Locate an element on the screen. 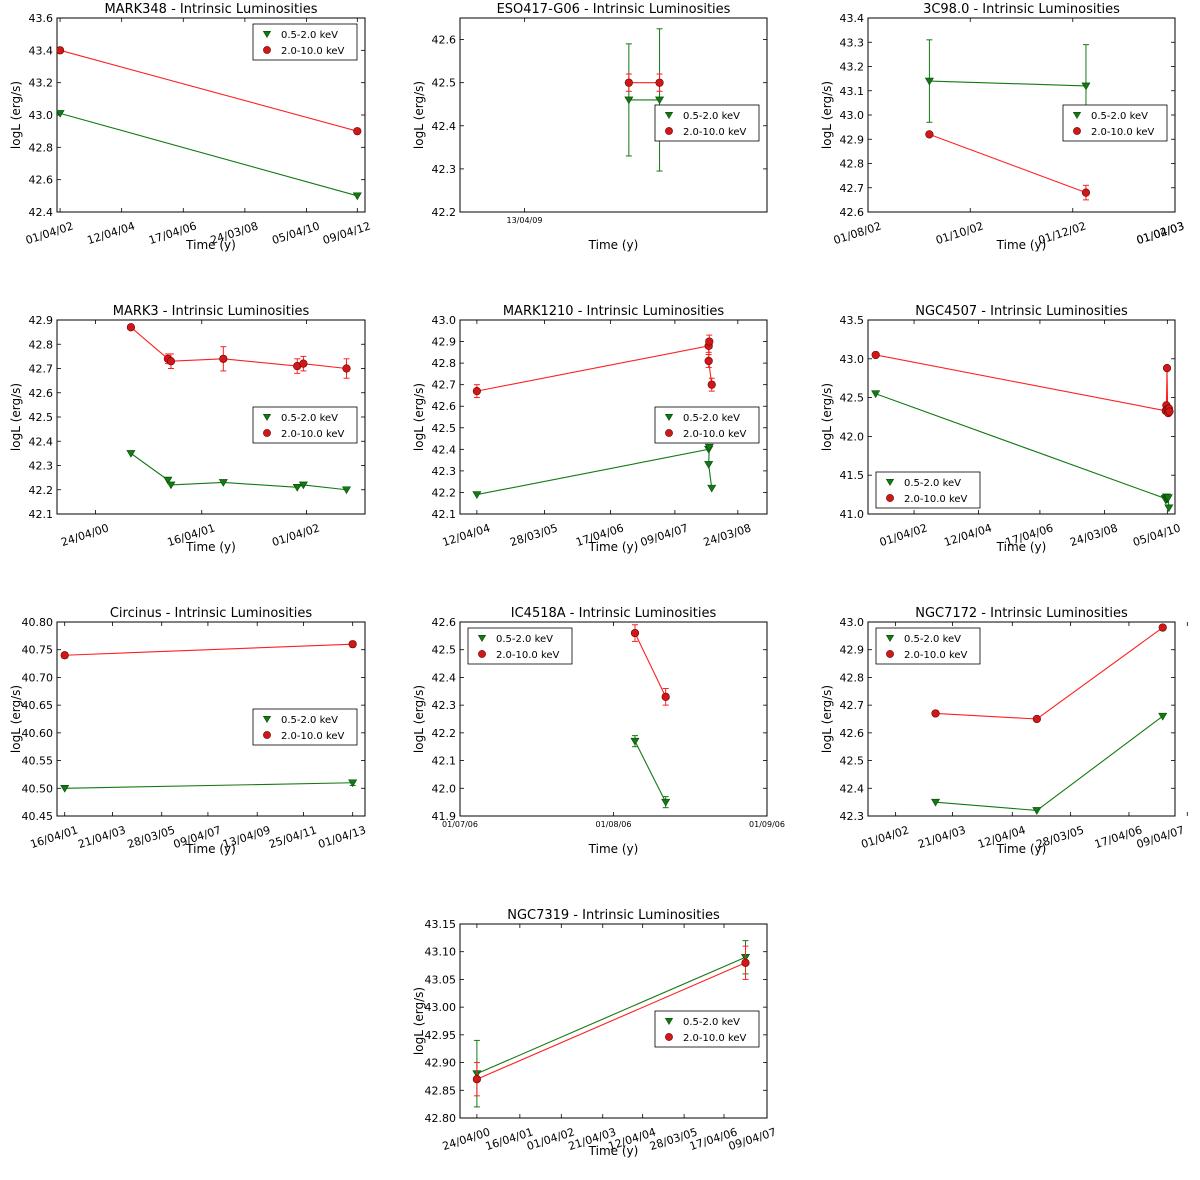 The image size is (1200, 1180). chart-title: NGC7172 - Intrinsic Luminosities is located at coordinates (1021, 613).